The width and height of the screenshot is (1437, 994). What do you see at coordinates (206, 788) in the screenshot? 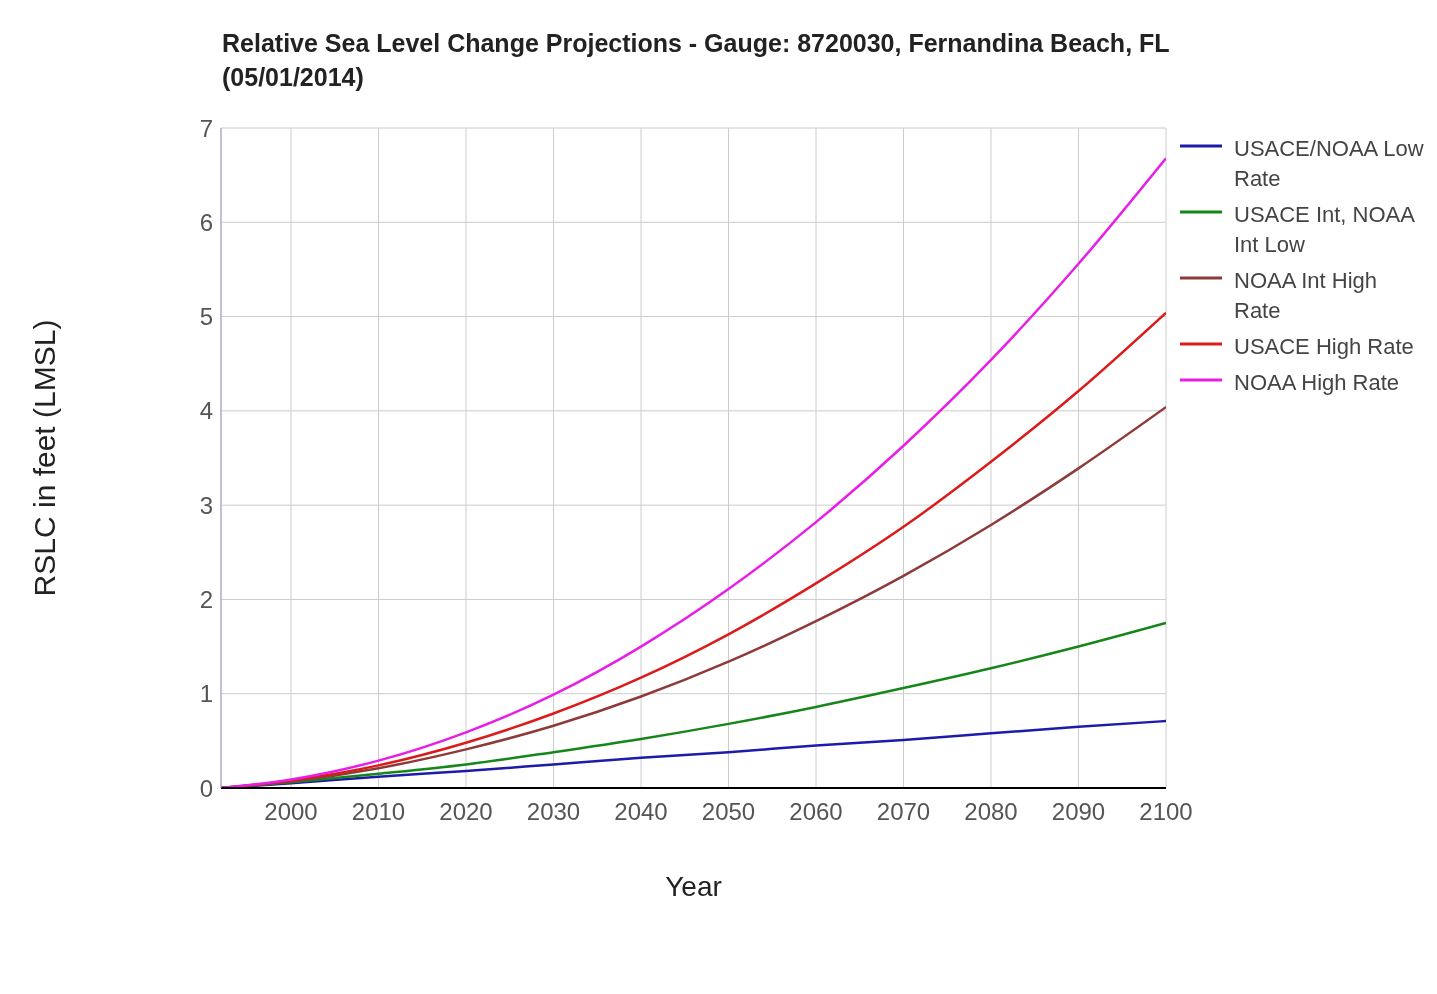
I see `y-tick-label: 0` at bounding box center [206, 788].